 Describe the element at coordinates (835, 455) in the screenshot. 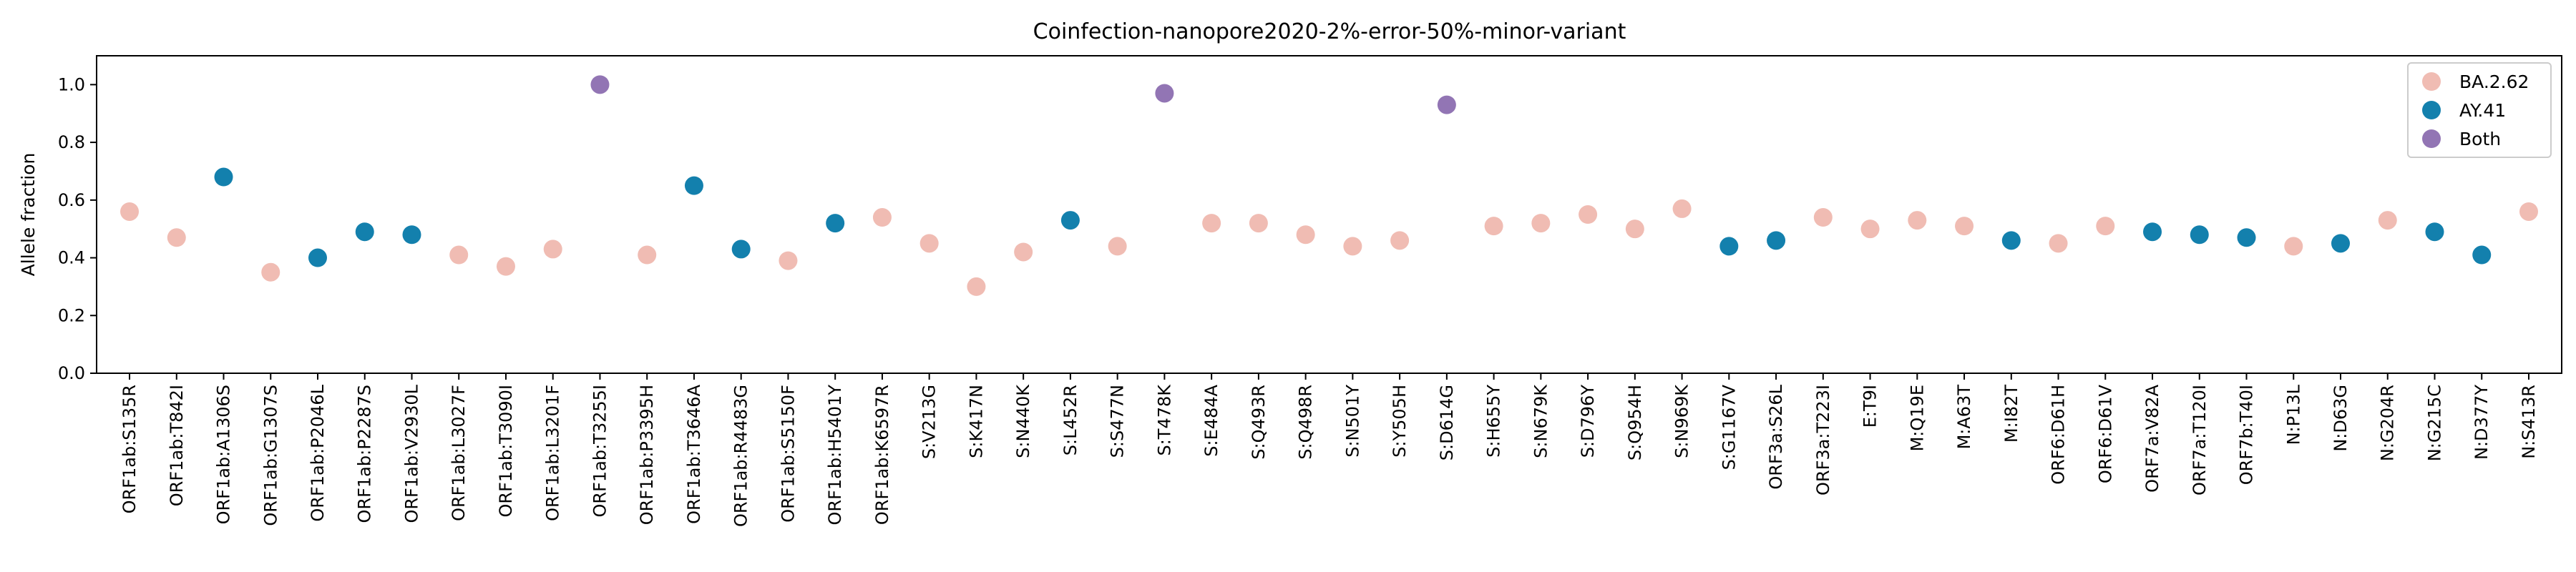

I see `x-tick-label: ORF1ab:H5401Y` at that location.